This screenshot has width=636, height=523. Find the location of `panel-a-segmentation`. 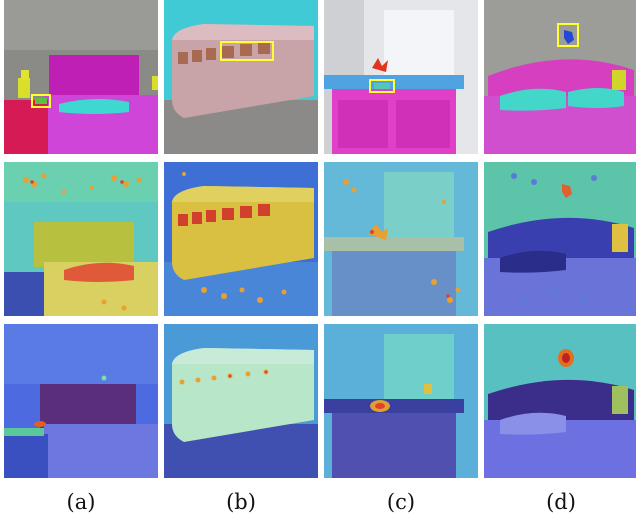

panel-a-segmentation is located at coordinates (81, 77).